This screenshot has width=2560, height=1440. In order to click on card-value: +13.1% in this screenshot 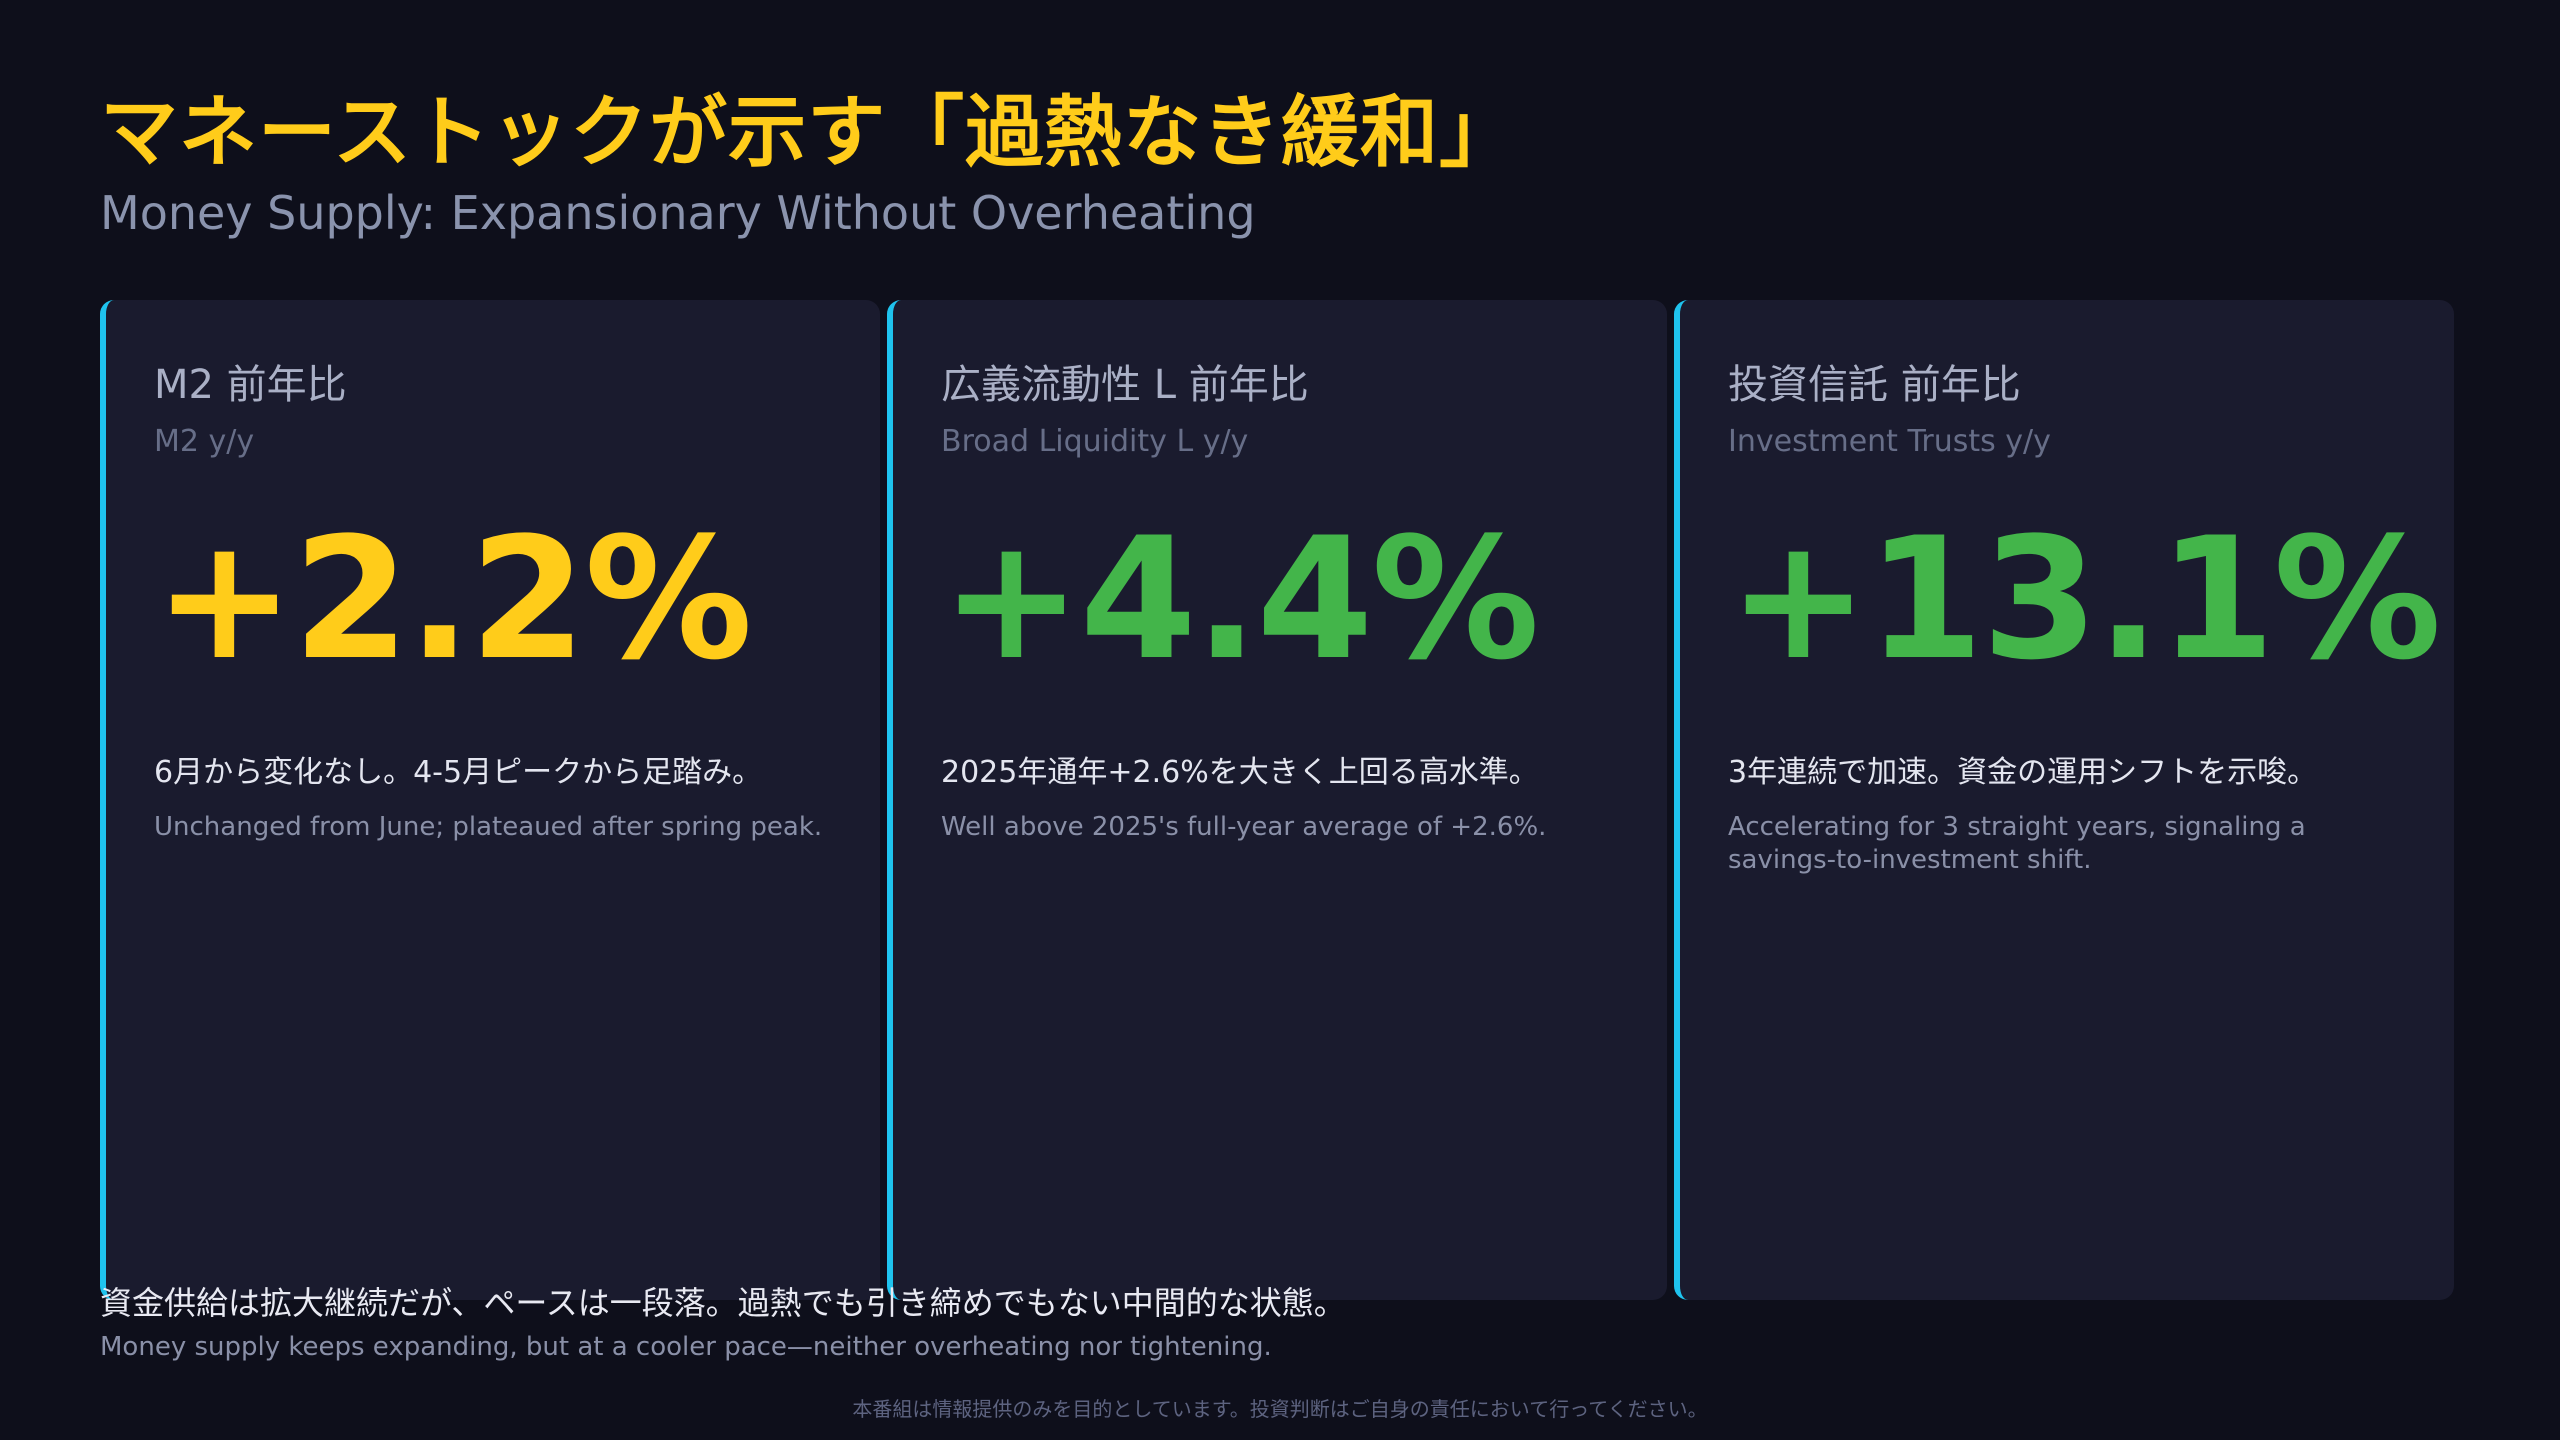, I will do `click(2085, 599)`.